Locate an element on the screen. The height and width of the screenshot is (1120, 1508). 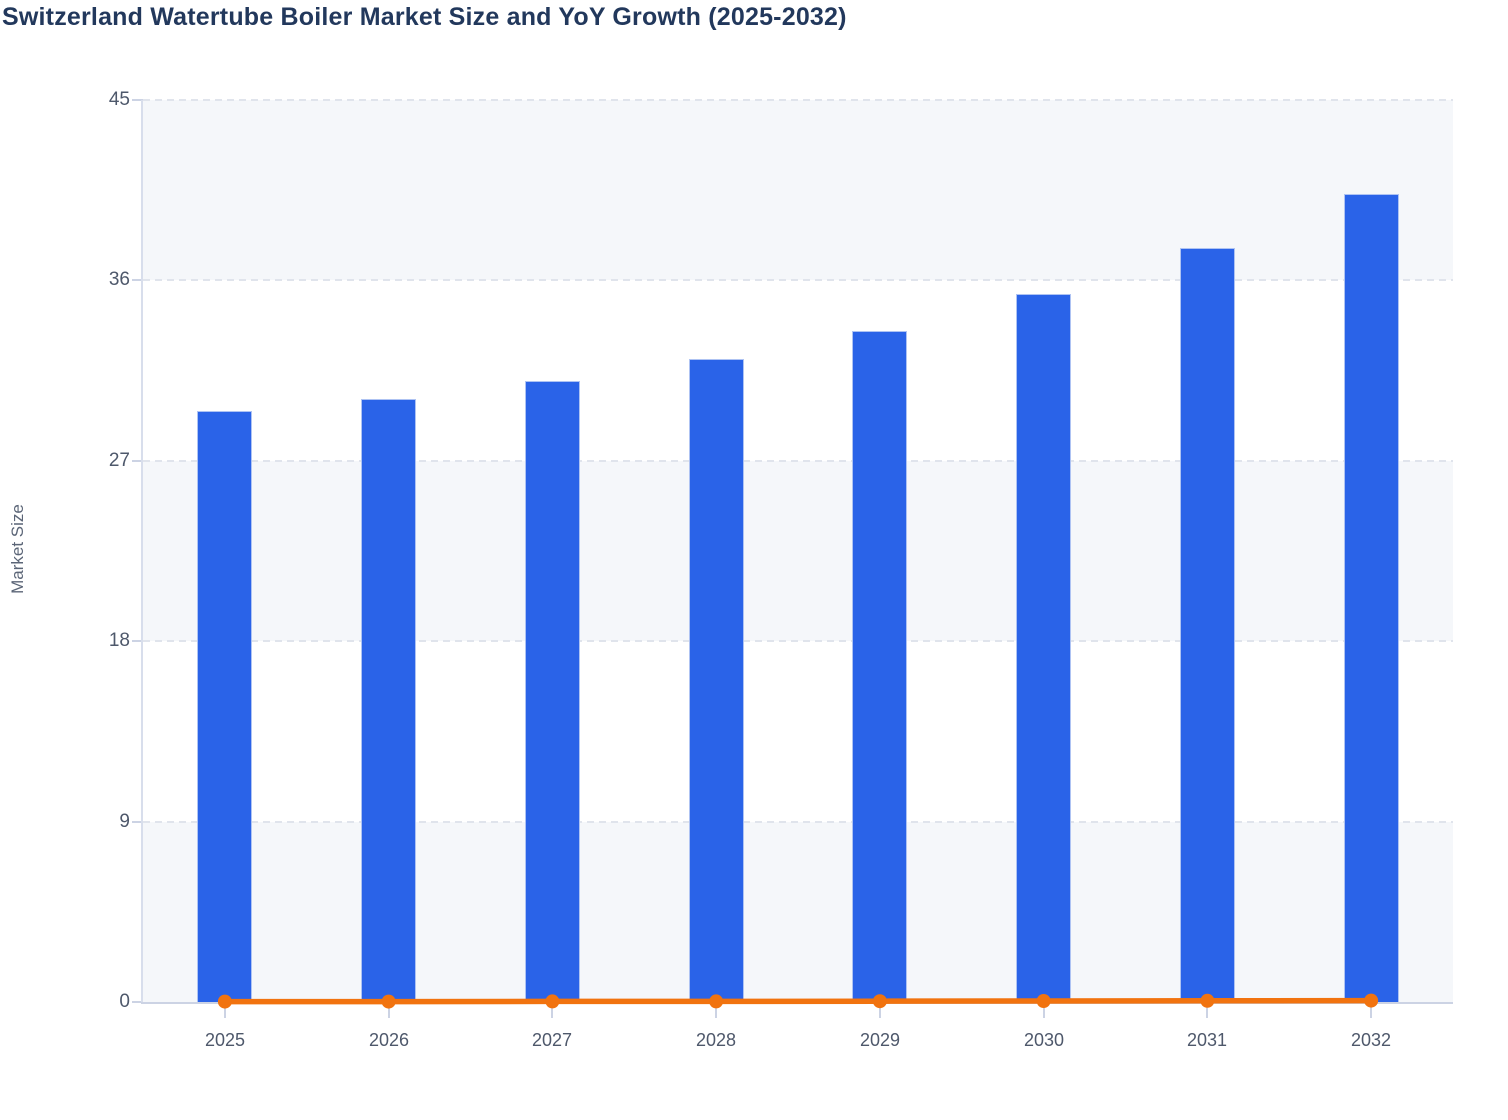
yoy-marker-2027 is located at coordinates (552, 1001).